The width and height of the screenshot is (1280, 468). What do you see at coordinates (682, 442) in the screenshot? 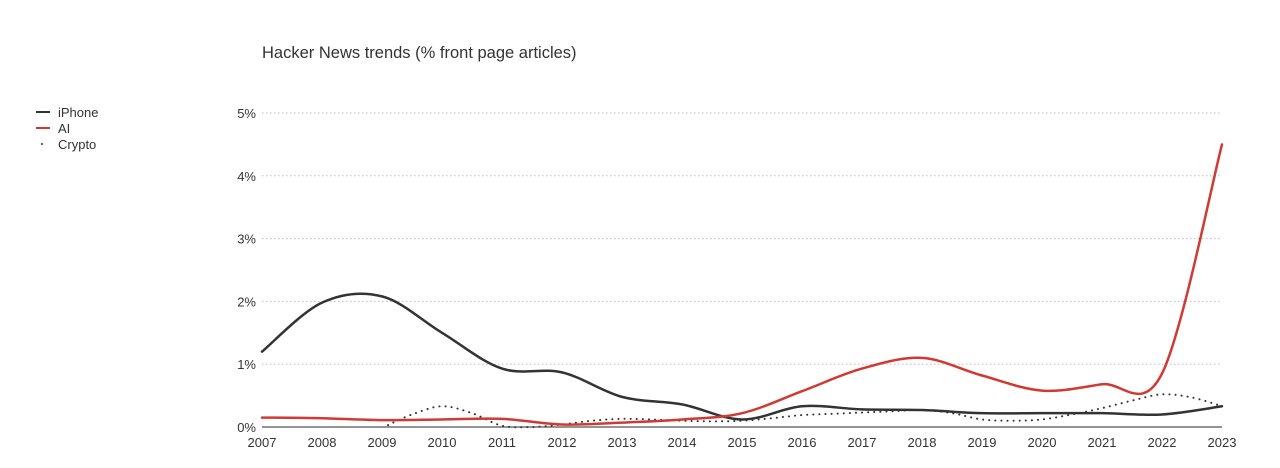
I see `x-tick-label: 2014` at bounding box center [682, 442].